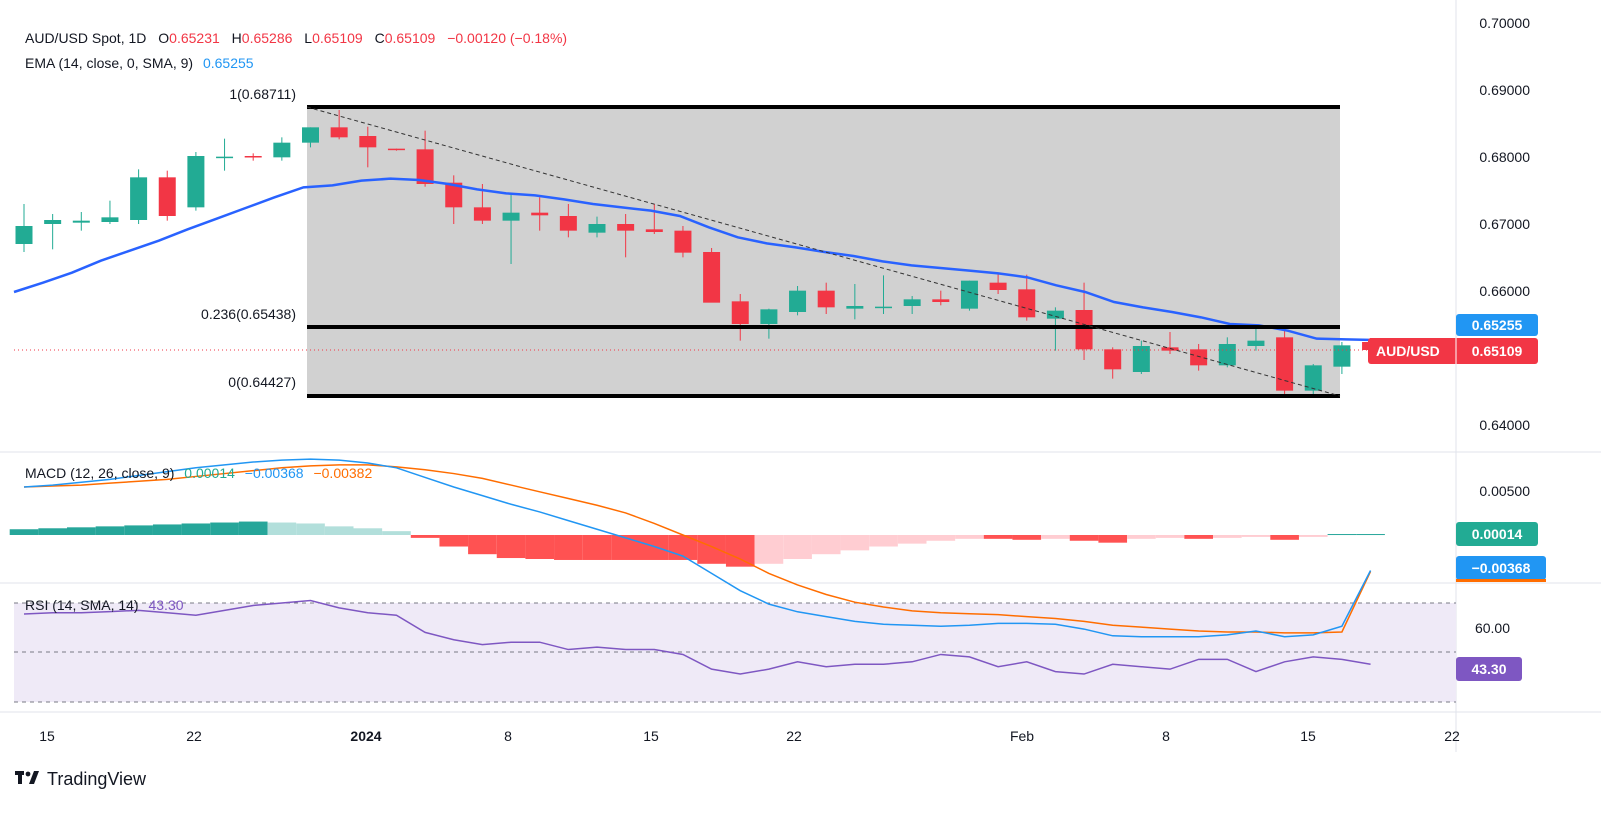 The height and width of the screenshot is (823, 1601). What do you see at coordinates (1504, 23) in the screenshot?
I see `price-tick: 0.70000` at bounding box center [1504, 23].